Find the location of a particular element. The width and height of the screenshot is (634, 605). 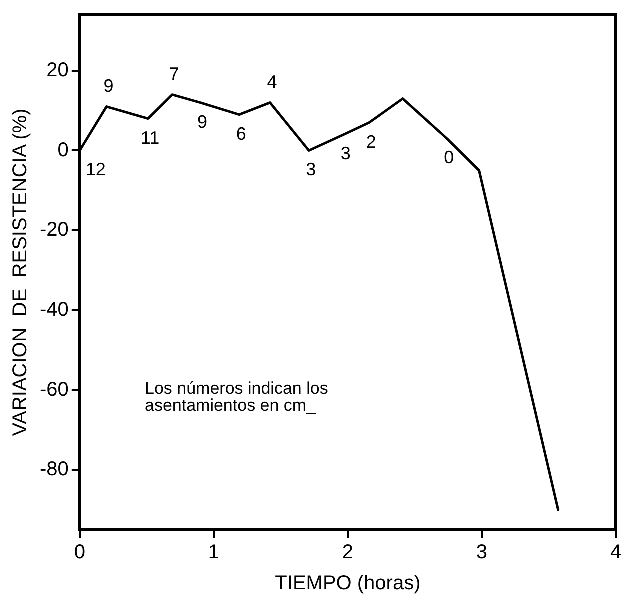

y-tick-label: -60 is located at coordinates (54, 389).